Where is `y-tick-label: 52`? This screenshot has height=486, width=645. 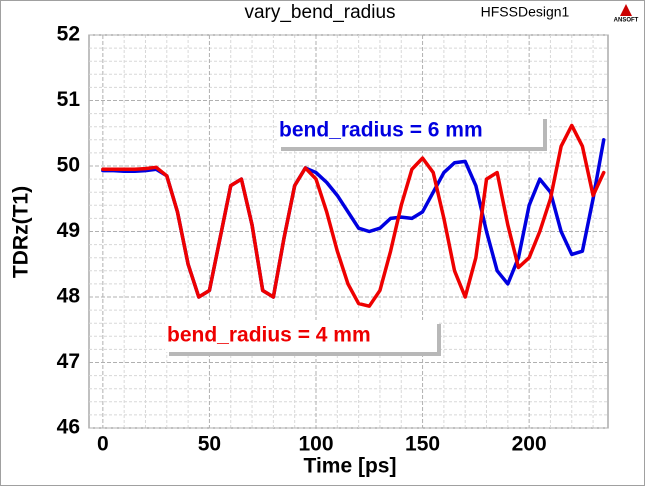 y-tick-label: 52 is located at coordinates (68, 34).